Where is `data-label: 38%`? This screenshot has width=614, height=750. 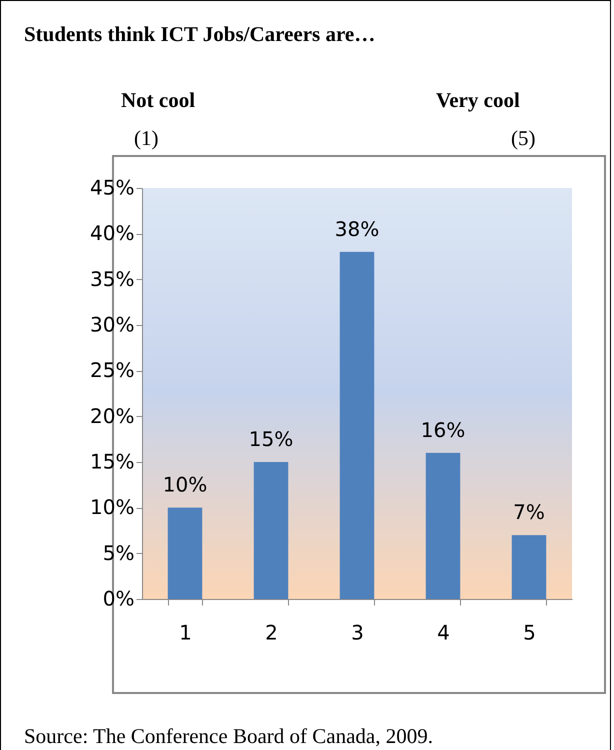 data-label: 38% is located at coordinates (357, 228).